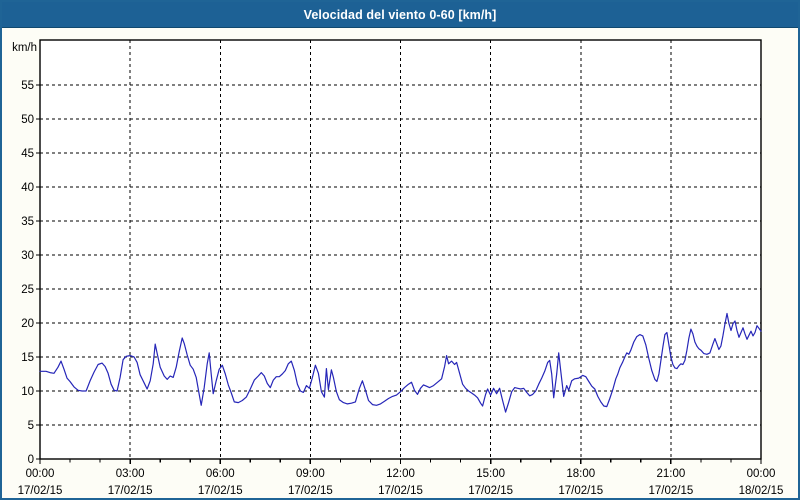 This screenshot has height=500, width=800. What do you see at coordinates (31, 426) in the screenshot?
I see `y-tick-label: 5` at bounding box center [31, 426].